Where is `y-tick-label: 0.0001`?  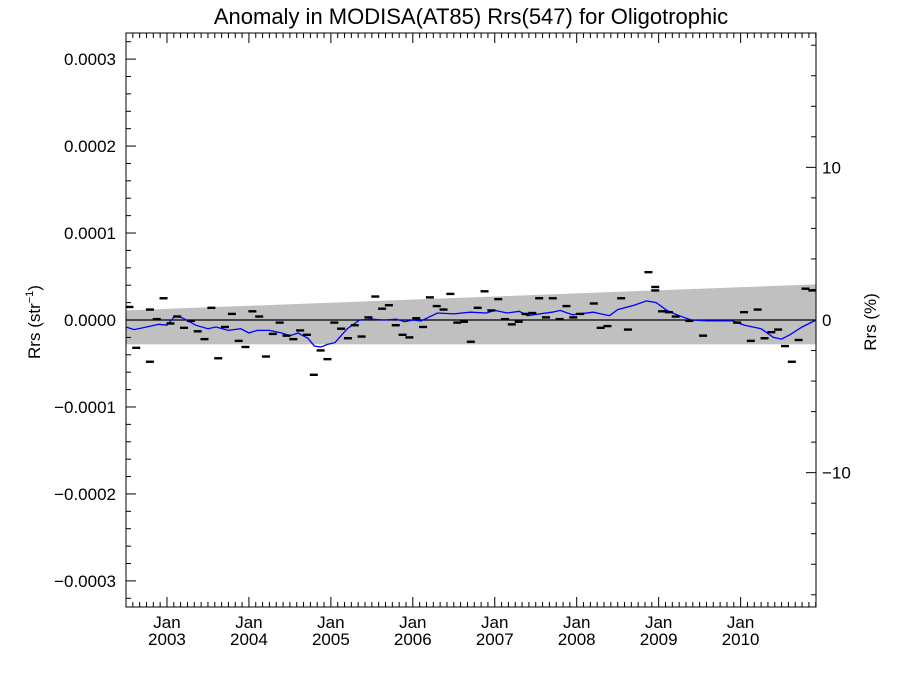 y-tick-label: 0.0001 is located at coordinates (90, 233).